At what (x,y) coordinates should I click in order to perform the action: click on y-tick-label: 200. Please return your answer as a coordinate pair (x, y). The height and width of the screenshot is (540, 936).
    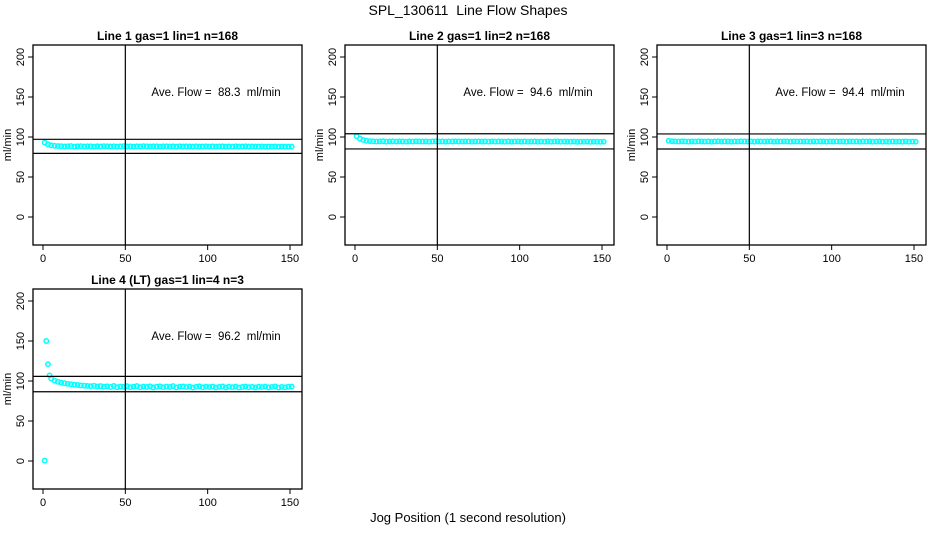
    Looking at the image, I should click on (333, 57).